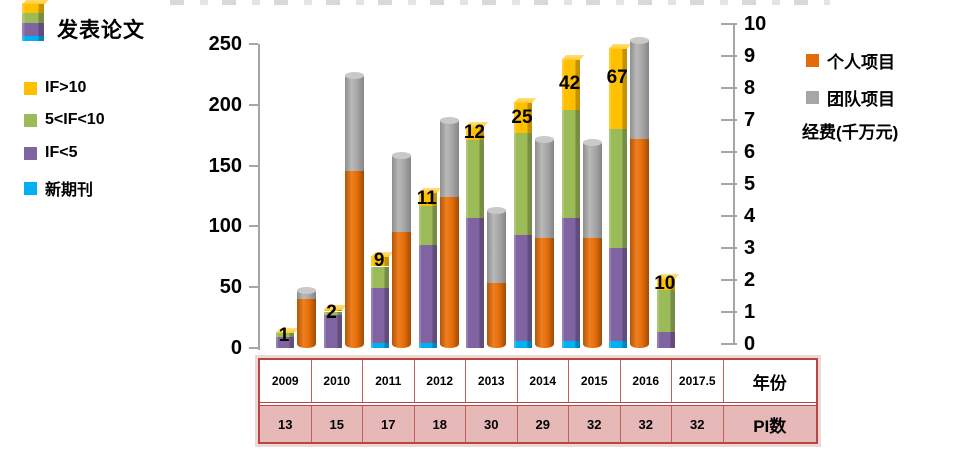 This screenshot has height=452, width=960. What do you see at coordinates (61, 152) in the screenshot?
I see `papers-legend-label: IF<5` at bounding box center [61, 152].